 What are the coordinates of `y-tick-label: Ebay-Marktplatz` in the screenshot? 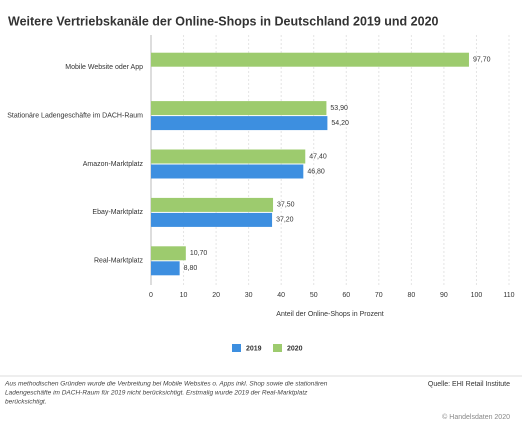 It's located at (117, 212).